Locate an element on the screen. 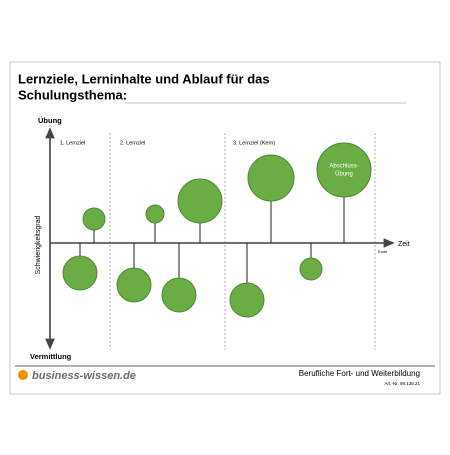  axis-label: Vermittlung is located at coordinates (51, 356).